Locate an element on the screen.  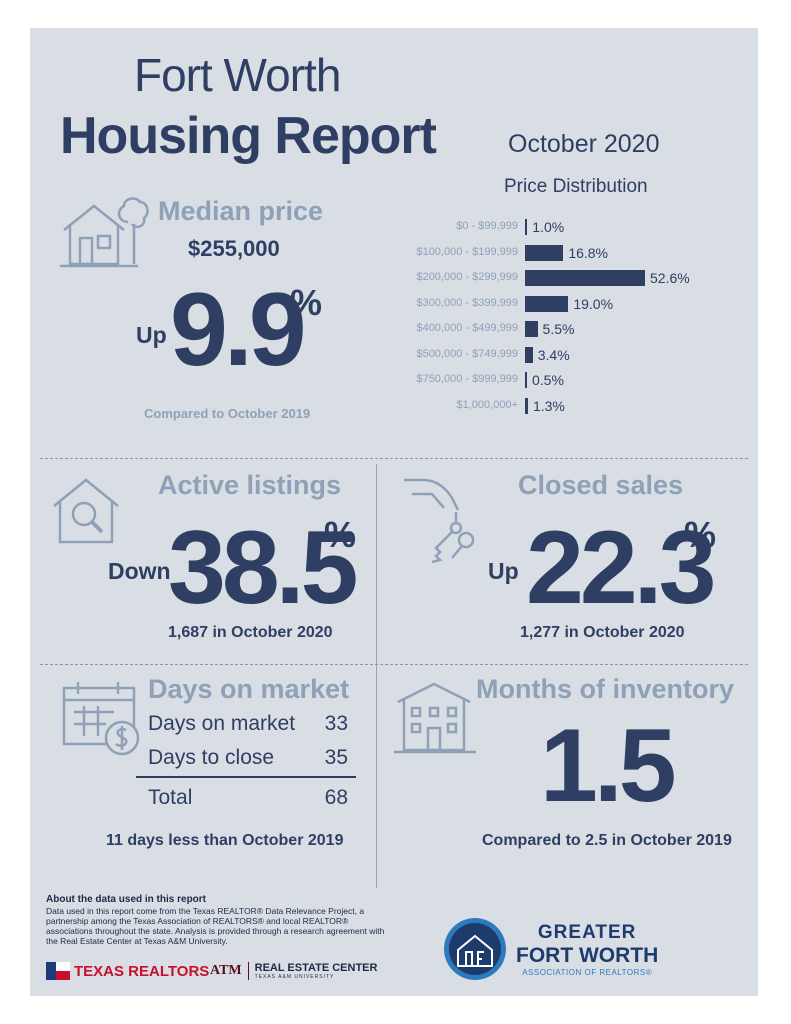
divider-horizontal-top is located at coordinates (394, 458).